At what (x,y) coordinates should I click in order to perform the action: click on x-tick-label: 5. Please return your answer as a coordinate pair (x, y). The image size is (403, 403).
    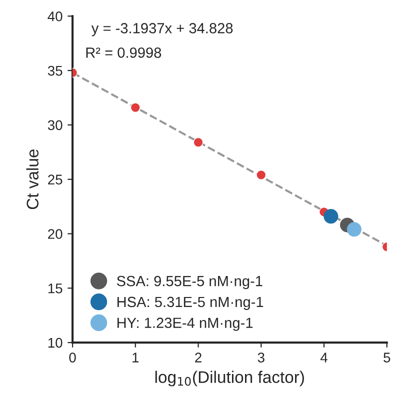
    Looking at the image, I should click on (387, 357).